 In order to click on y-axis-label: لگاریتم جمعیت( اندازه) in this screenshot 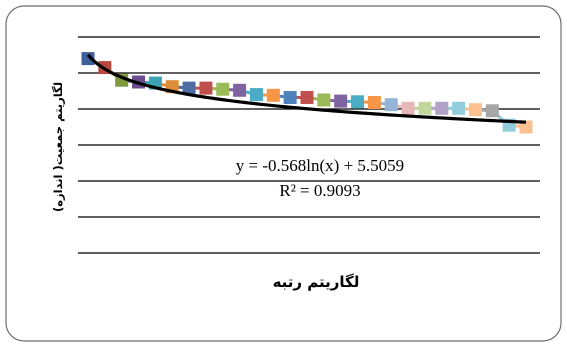, I will do `click(58, 147)`.